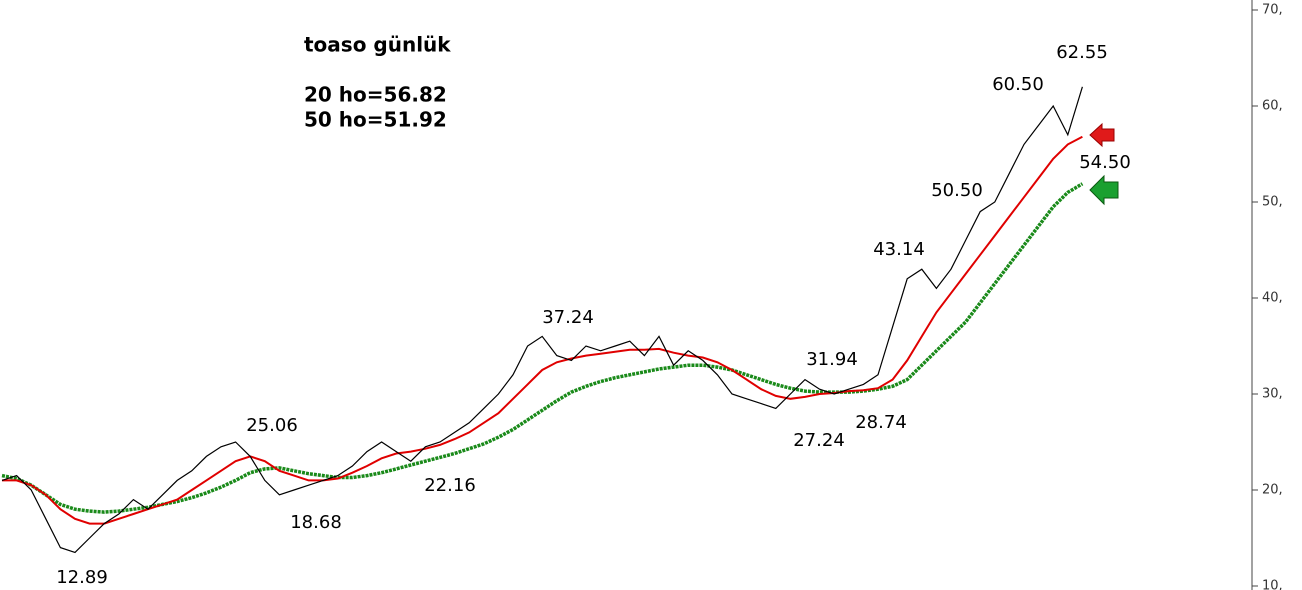 This screenshot has height=590, width=1302. I want to click on annotation: 18.68, so click(316, 522).